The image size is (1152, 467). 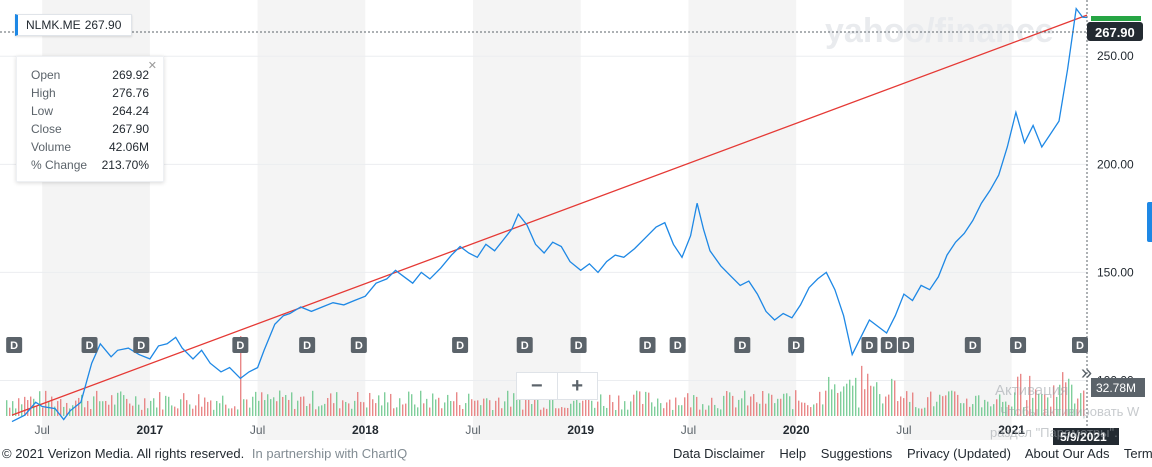 I want to click on close-icon: ✕, so click(x=152, y=66).